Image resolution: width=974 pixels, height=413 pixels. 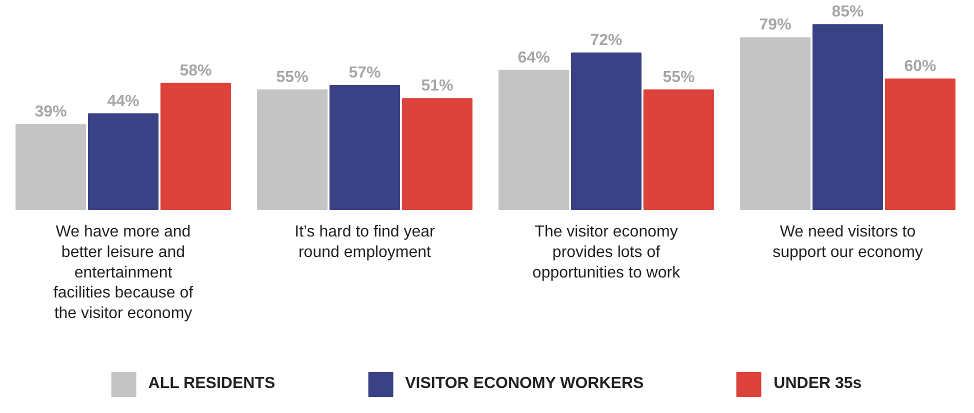 I want to click on data-label: 44%, so click(x=123, y=101).